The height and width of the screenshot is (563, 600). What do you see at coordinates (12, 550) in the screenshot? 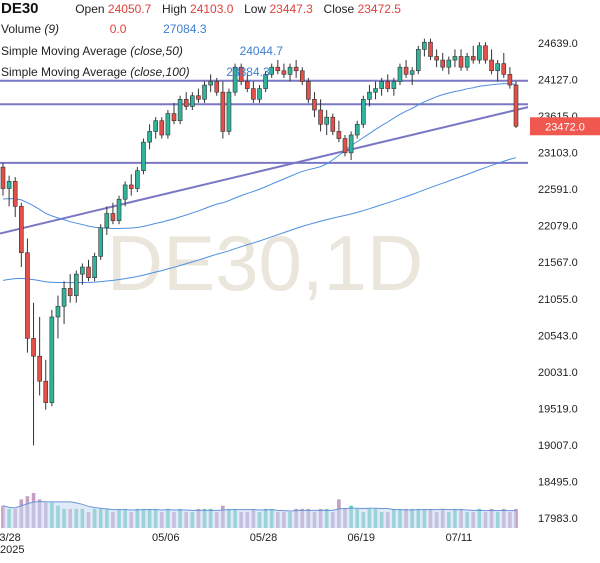
I see `year-label: 2025` at bounding box center [12, 550].